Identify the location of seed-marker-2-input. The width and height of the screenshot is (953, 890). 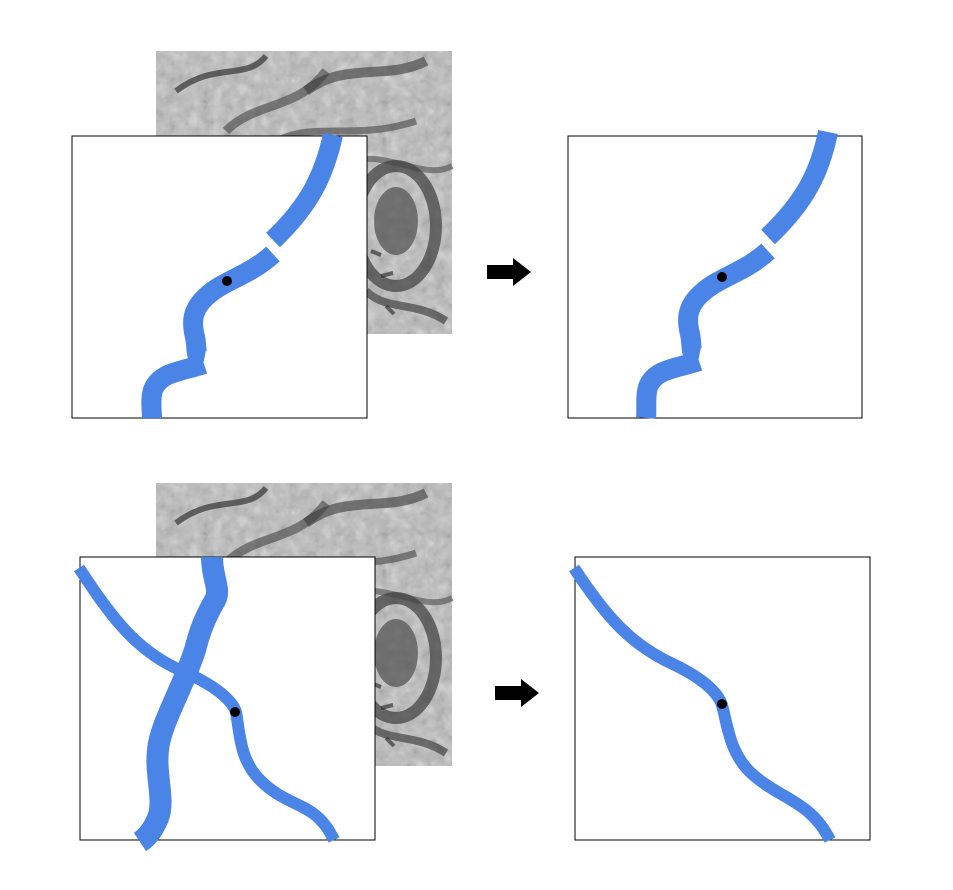
(235, 712).